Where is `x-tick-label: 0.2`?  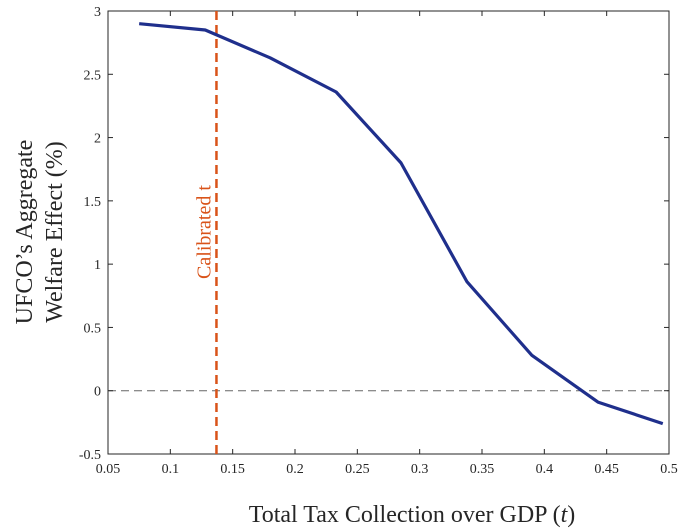 x-tick-label: 0.2 is located at coordinates (295, 469).